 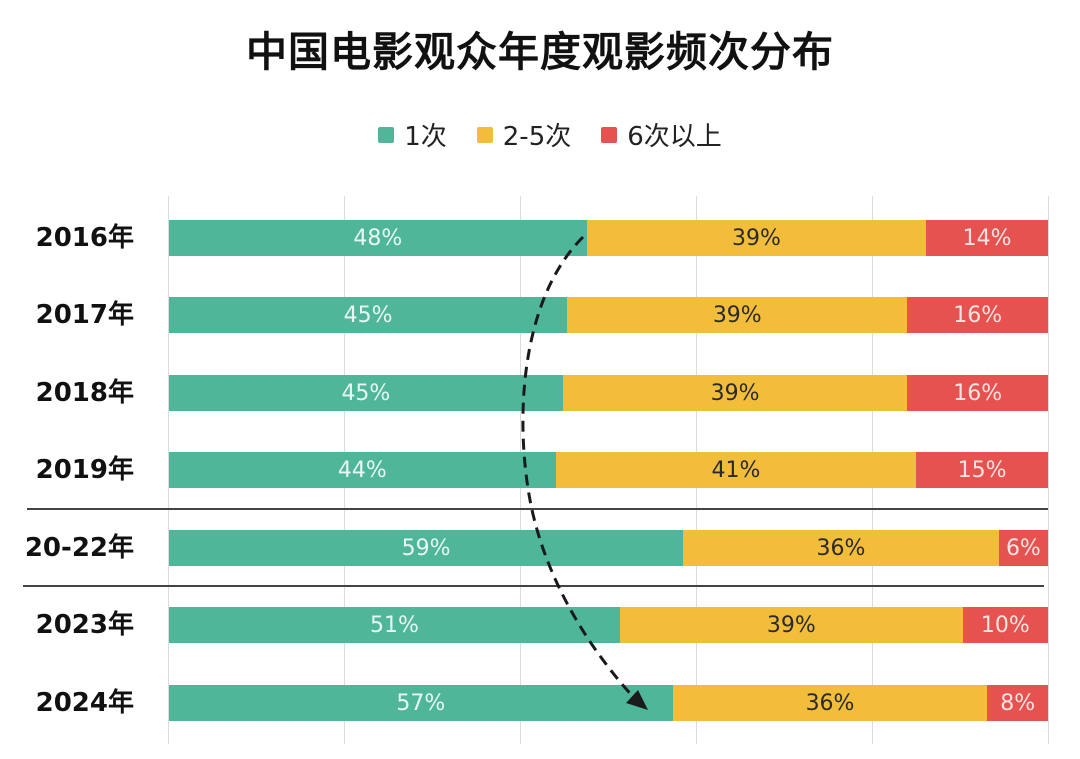 What do you see at coordinates (537, 137) in the screenshot?
I see `legend-label: 2-5次` at bounding box center [537, 137].